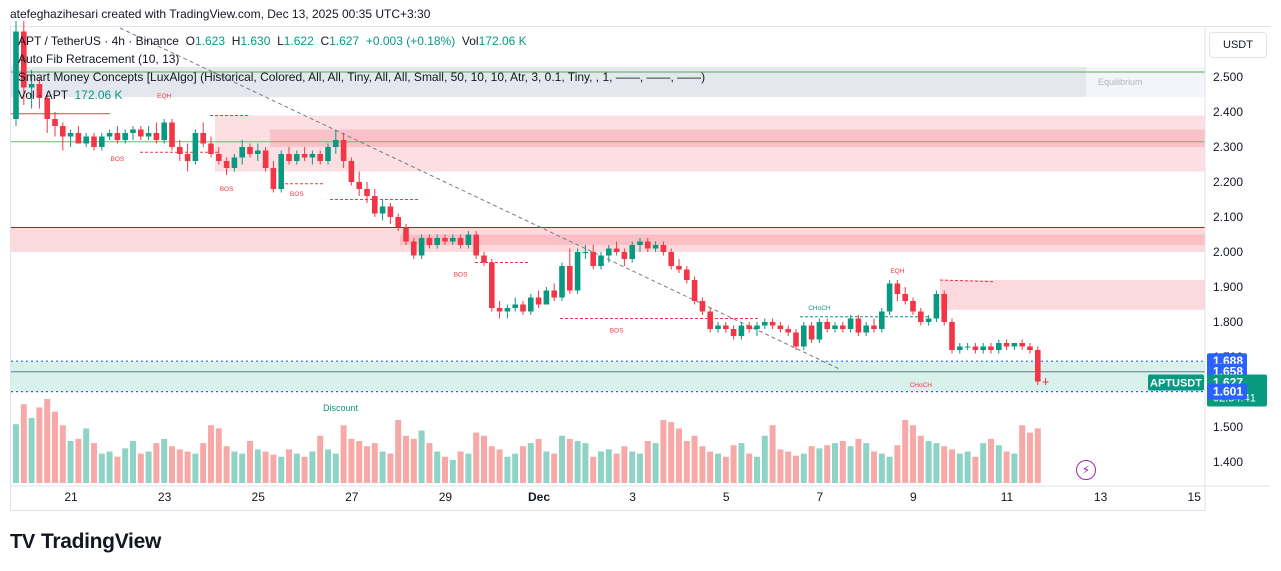  I want to click on legend-indicator-fib: Auto Fib Retracement (10, 13), so click(99, 59).